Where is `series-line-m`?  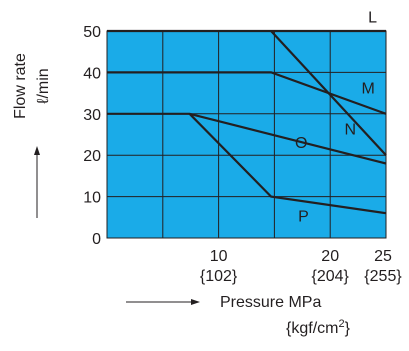 series-line-m is located at coordinates (247, 93).